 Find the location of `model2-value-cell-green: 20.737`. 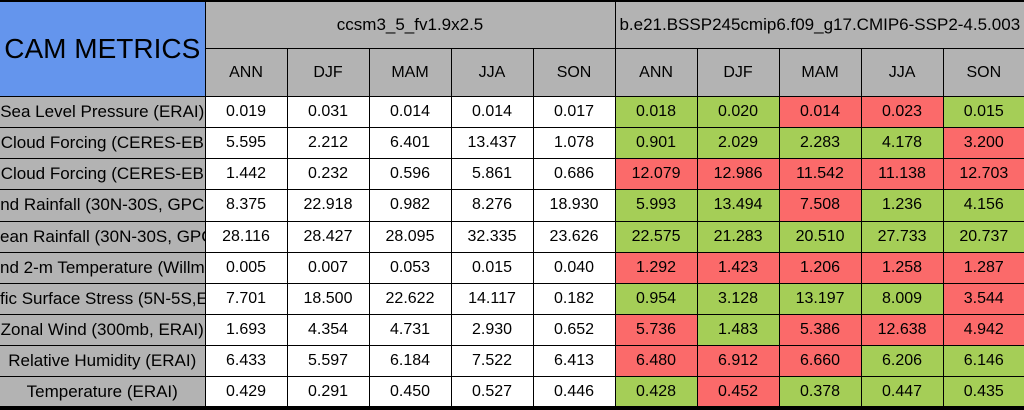

model2-value-cell-green: 20.737 is located at coordinates (983, 236).